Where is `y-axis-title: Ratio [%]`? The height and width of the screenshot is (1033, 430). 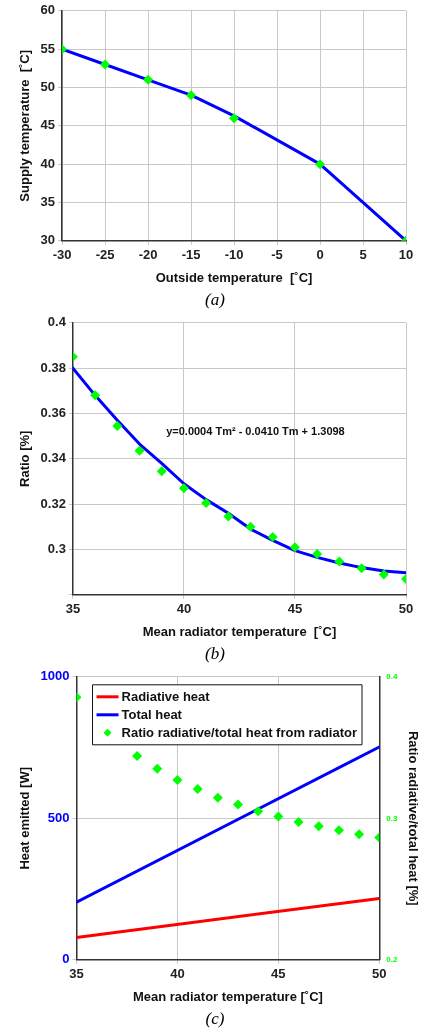 y-axis-title: Ratio [%] is located at coordinates (25, 458).